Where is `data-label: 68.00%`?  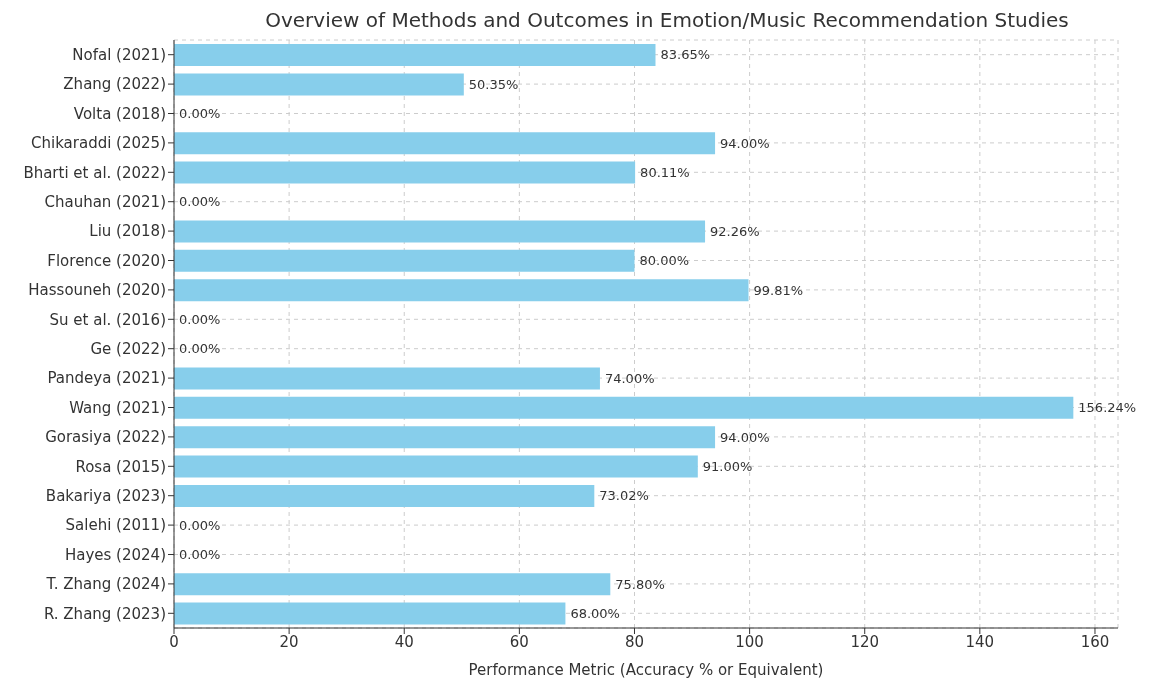
data-label: 68.00% is located at coordinates (595, 613).